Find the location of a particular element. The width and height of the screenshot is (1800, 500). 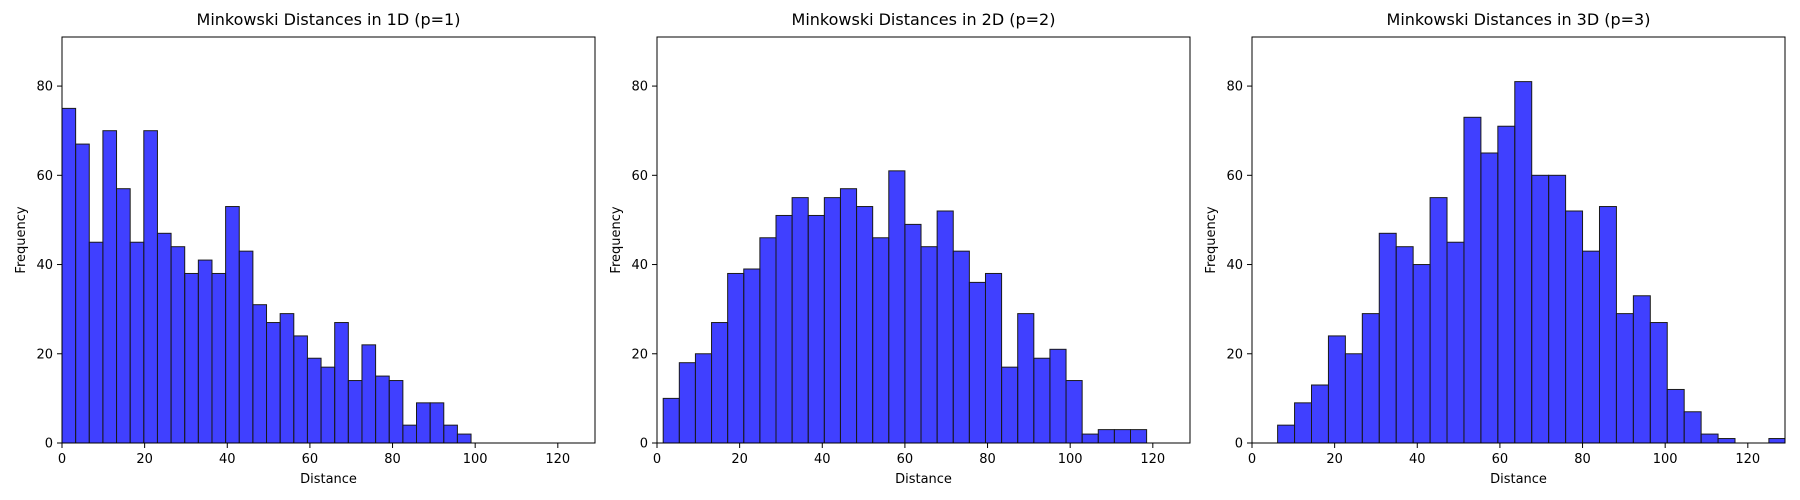

x-axis-ticks: 0 20 40 60 80 100 120 is located at coordinates (909, 455).